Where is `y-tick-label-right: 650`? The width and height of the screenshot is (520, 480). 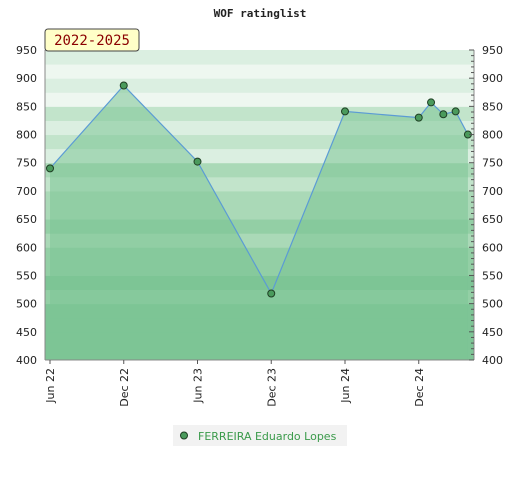
y-tick-label-right: 650 is located at coordinates (492, 219).